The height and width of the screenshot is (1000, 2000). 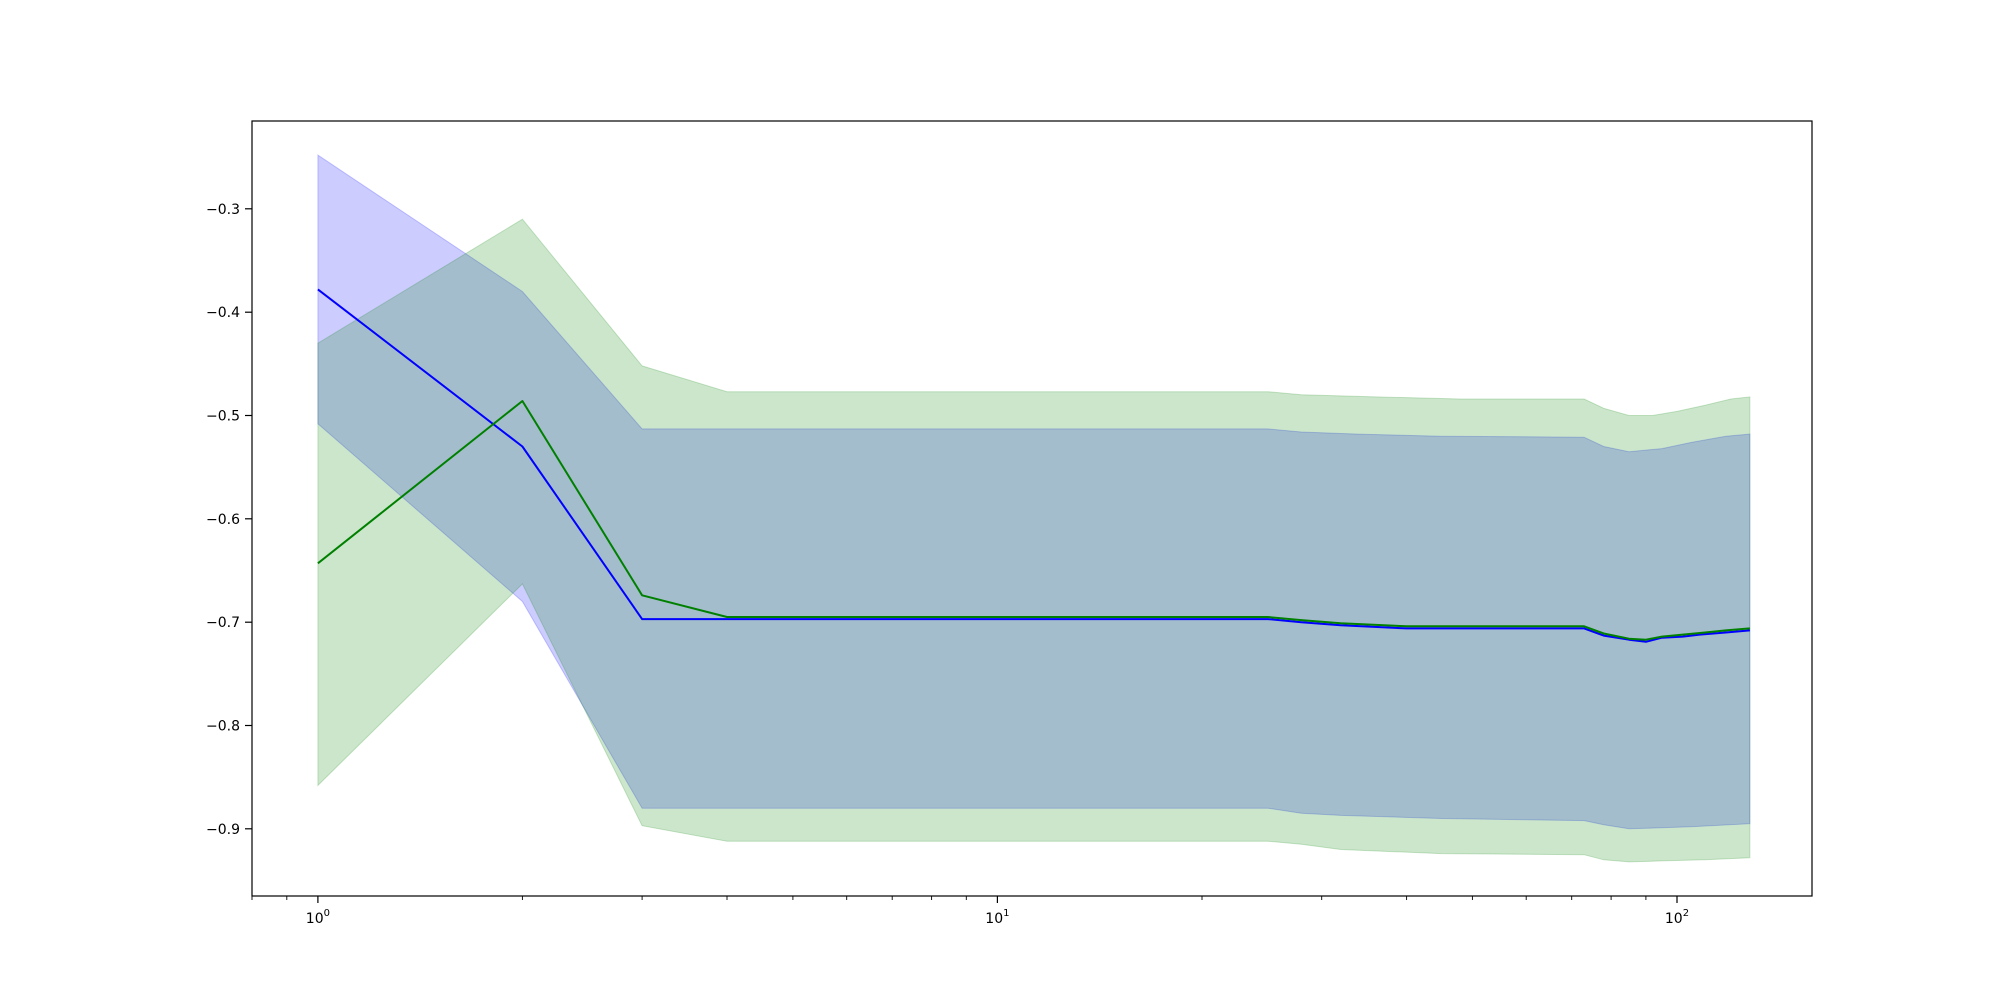 I want to click on y-tick-label: −0.5, so click(x=223, y=417).